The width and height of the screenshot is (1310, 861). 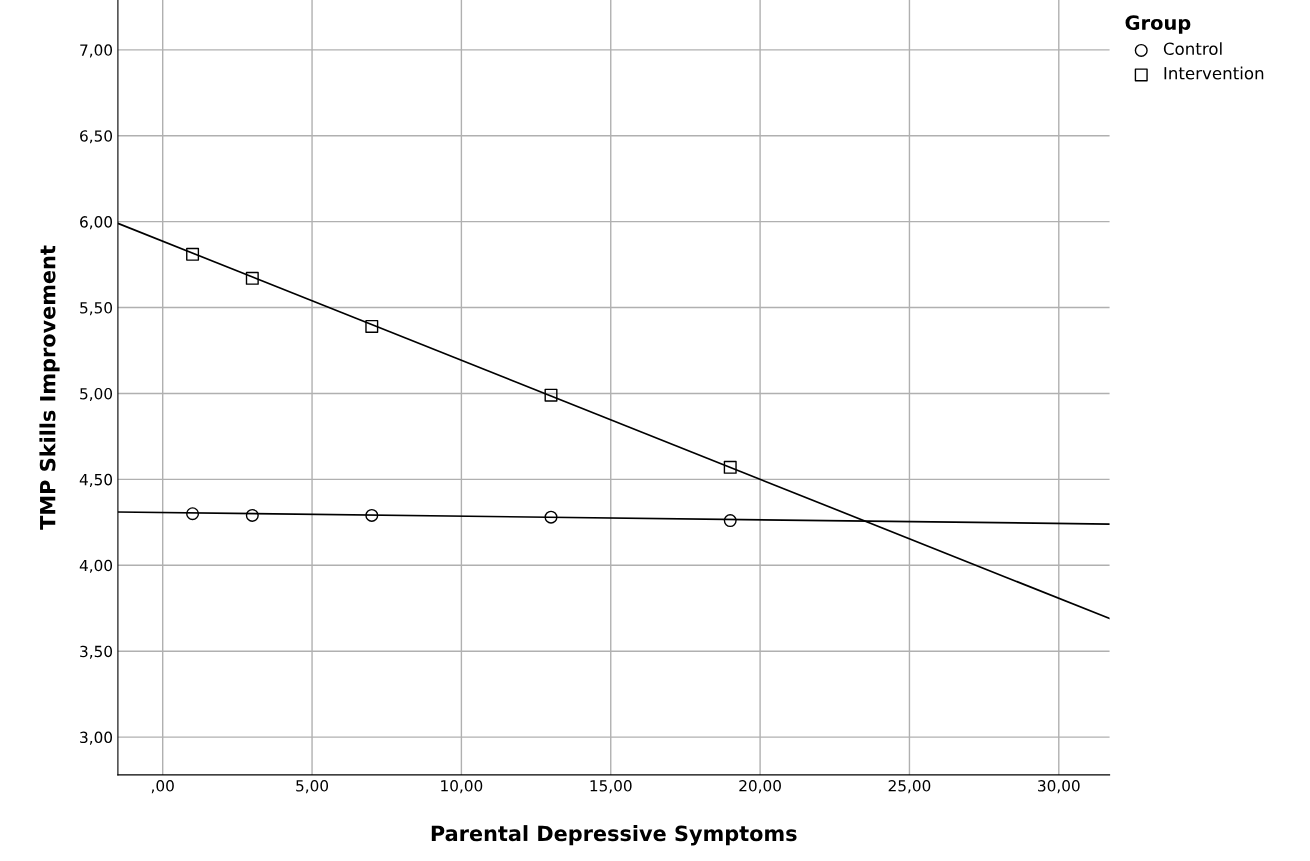 What do you see at coordinates (1158, 24) in the screenshot?
I see `legend-title: Group` at bounding box center [1158, 24].